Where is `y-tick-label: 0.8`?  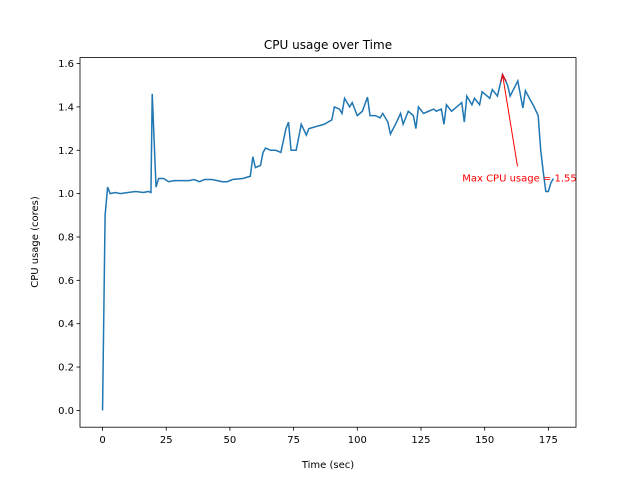
y-tick-label: 0.8 is located at coordinates (66, 237).